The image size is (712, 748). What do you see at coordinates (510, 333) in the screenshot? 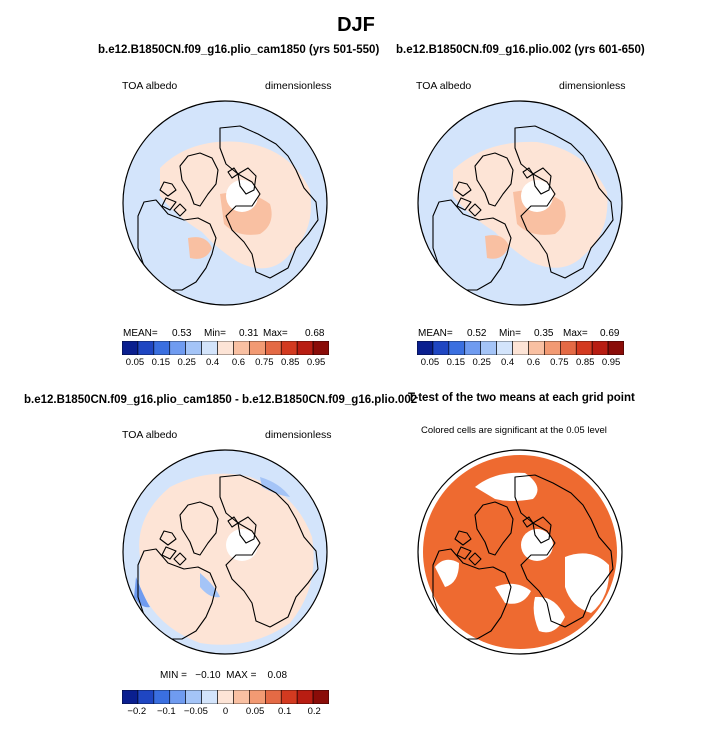
I see `panel-2-min-label: Min=` at bounding box center [510, 333].